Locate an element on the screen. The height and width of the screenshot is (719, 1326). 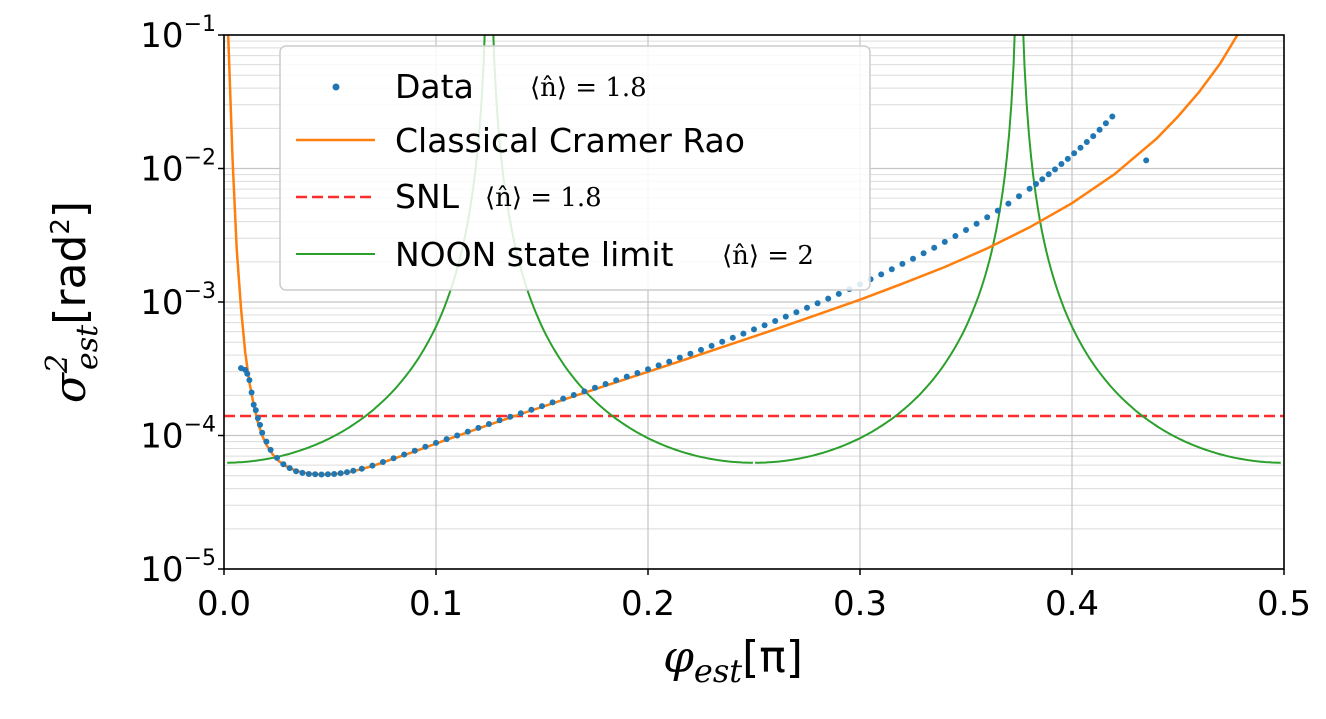
x-tick-label: 0.4 is located at coordinates (1072, 604).